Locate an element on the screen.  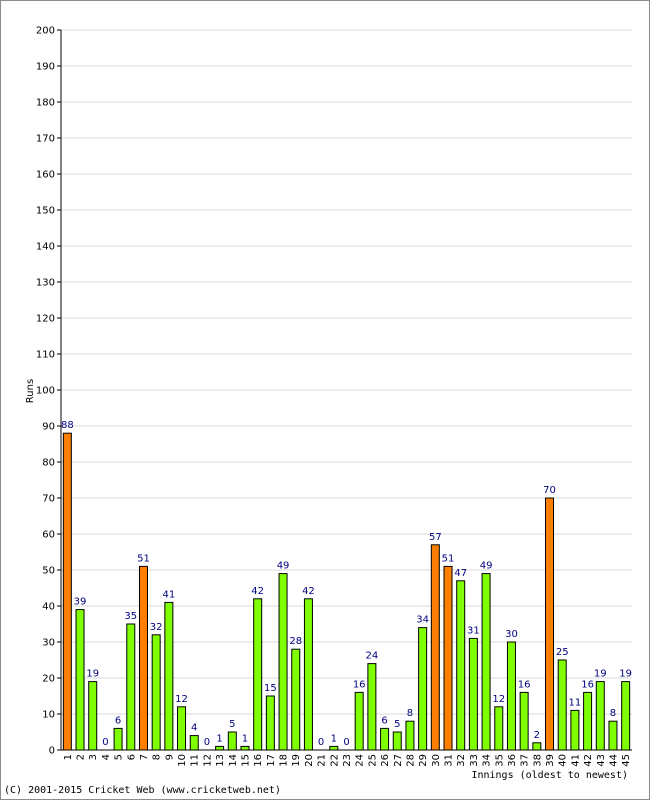
x-tick-label: 41 is located at coordinates (575, 760).